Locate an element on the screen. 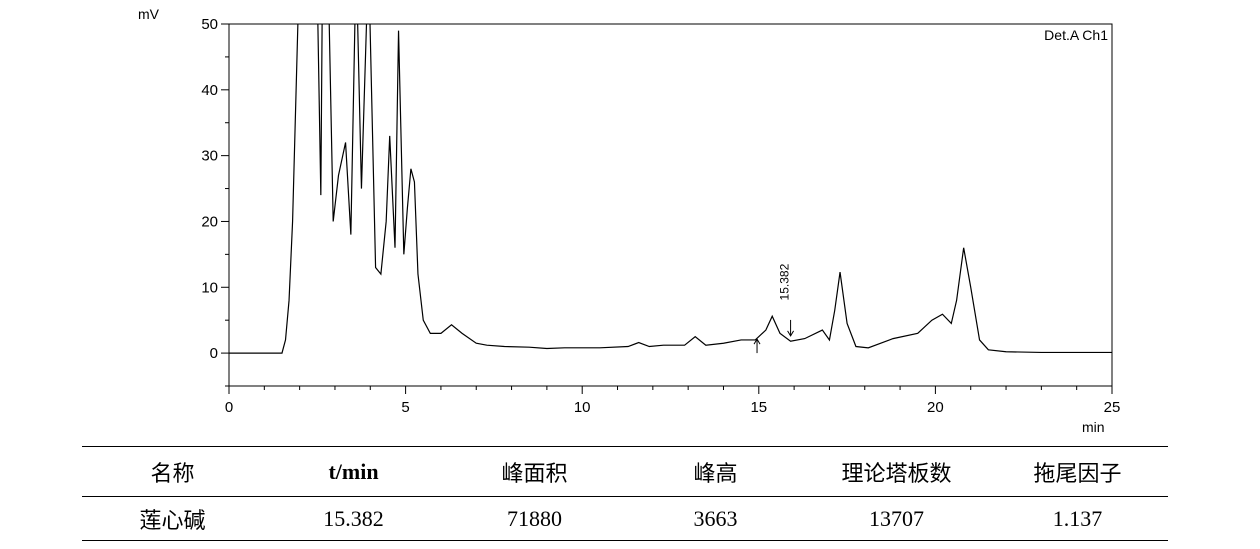 The width and height of the screenshot is (1260, 549). y-tick-label: 20 is located at coordinates (209, 221).